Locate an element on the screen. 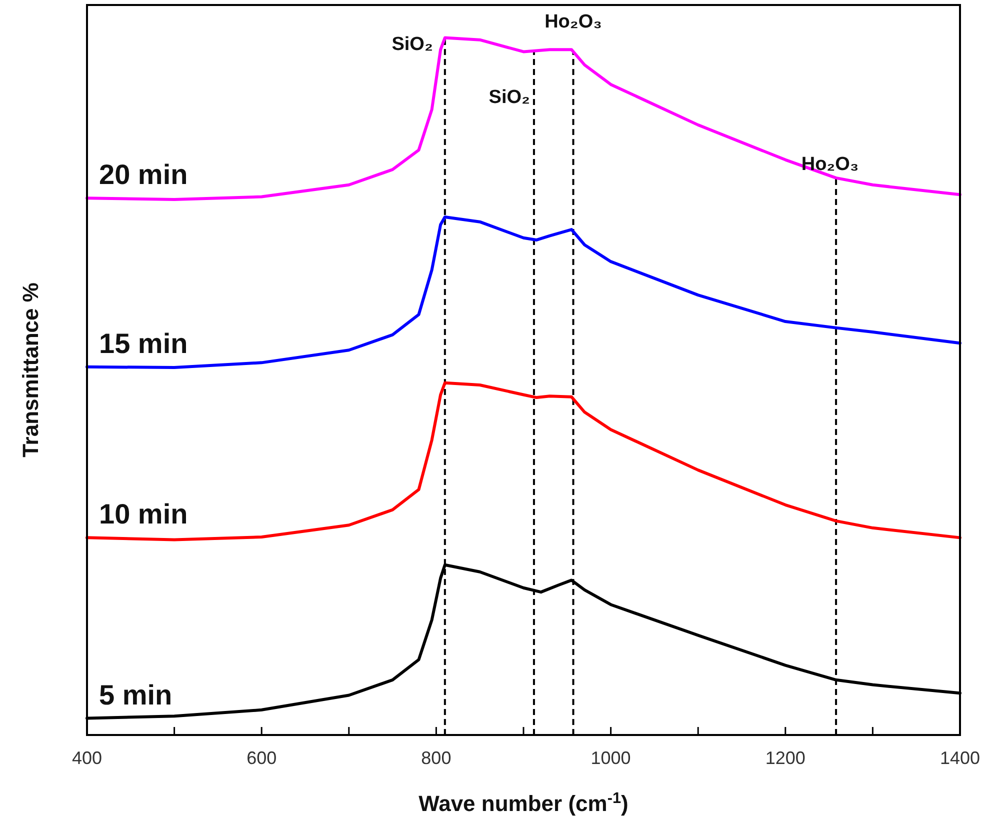 The width and height of the screenshot is (993, 827). x-tick-label: 1400 is located at coordinates (960, 758).